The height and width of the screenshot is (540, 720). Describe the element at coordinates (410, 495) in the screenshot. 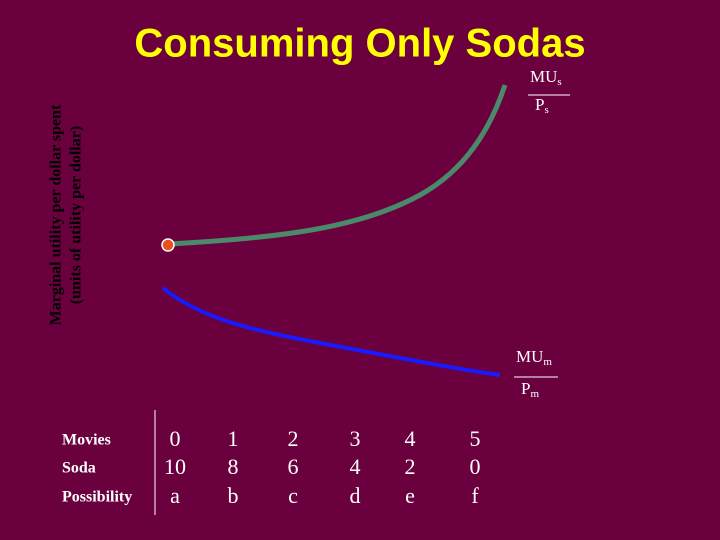

I see `table-cell: e` at that location.